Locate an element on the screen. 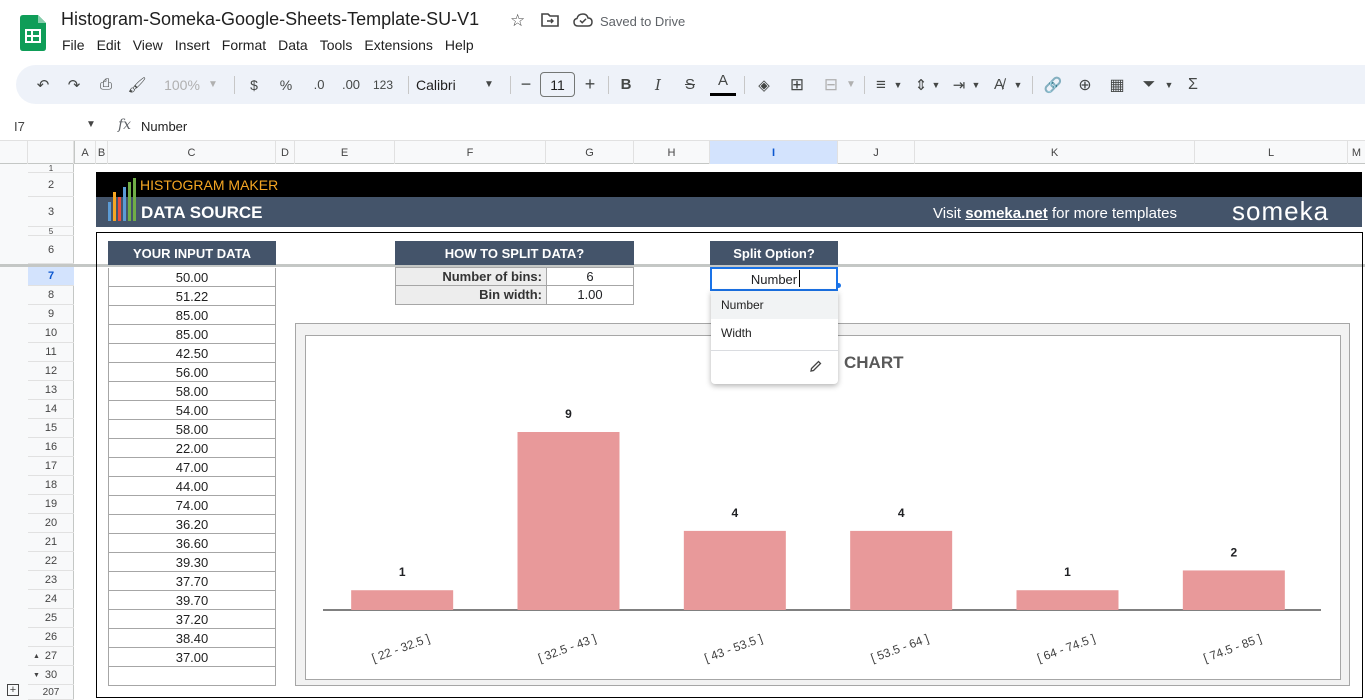  merge-cells-icon: ⊟ is located at coordinates (831, 84).